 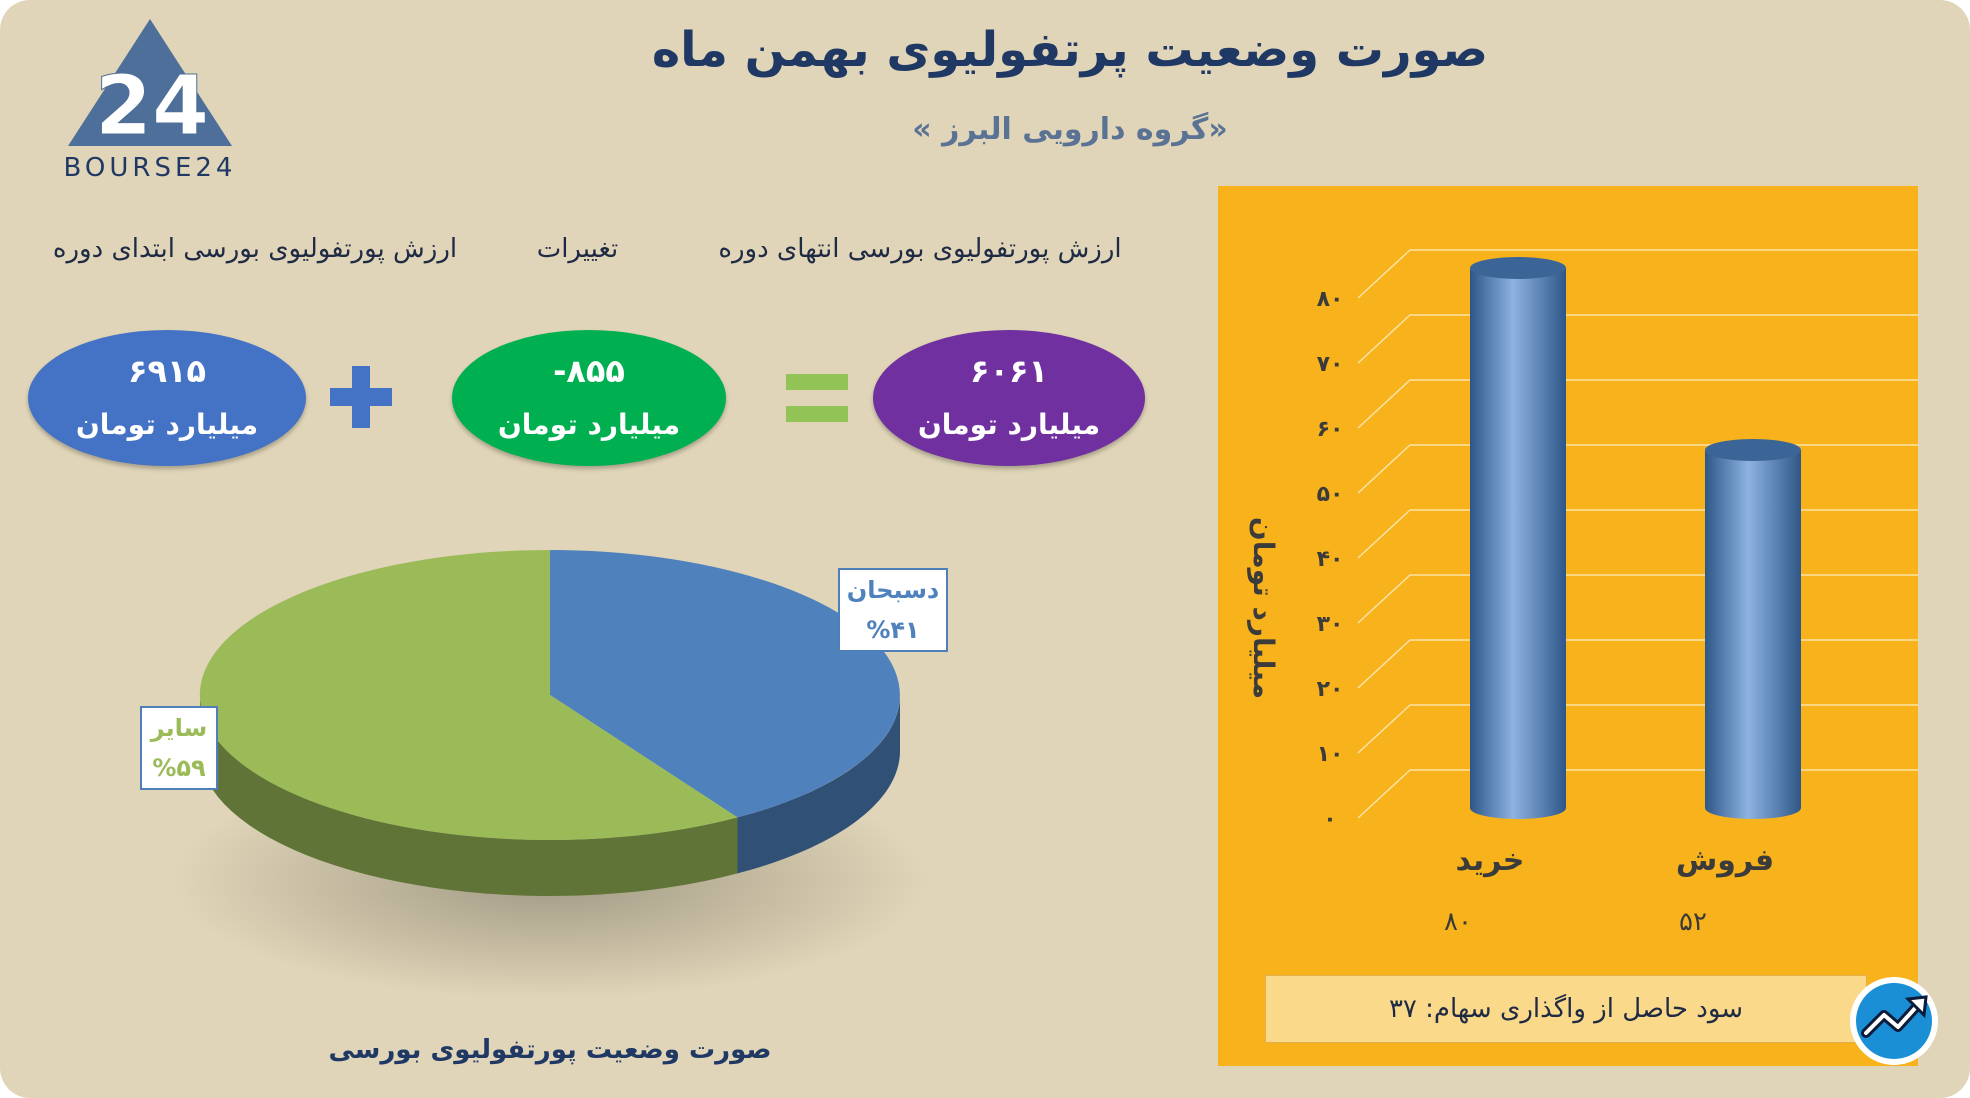 What do you see at coordinates (1330, 754) in the screenshot?
I see `bar-y-tick: ۱۰` at bounding box center [1330, 754].